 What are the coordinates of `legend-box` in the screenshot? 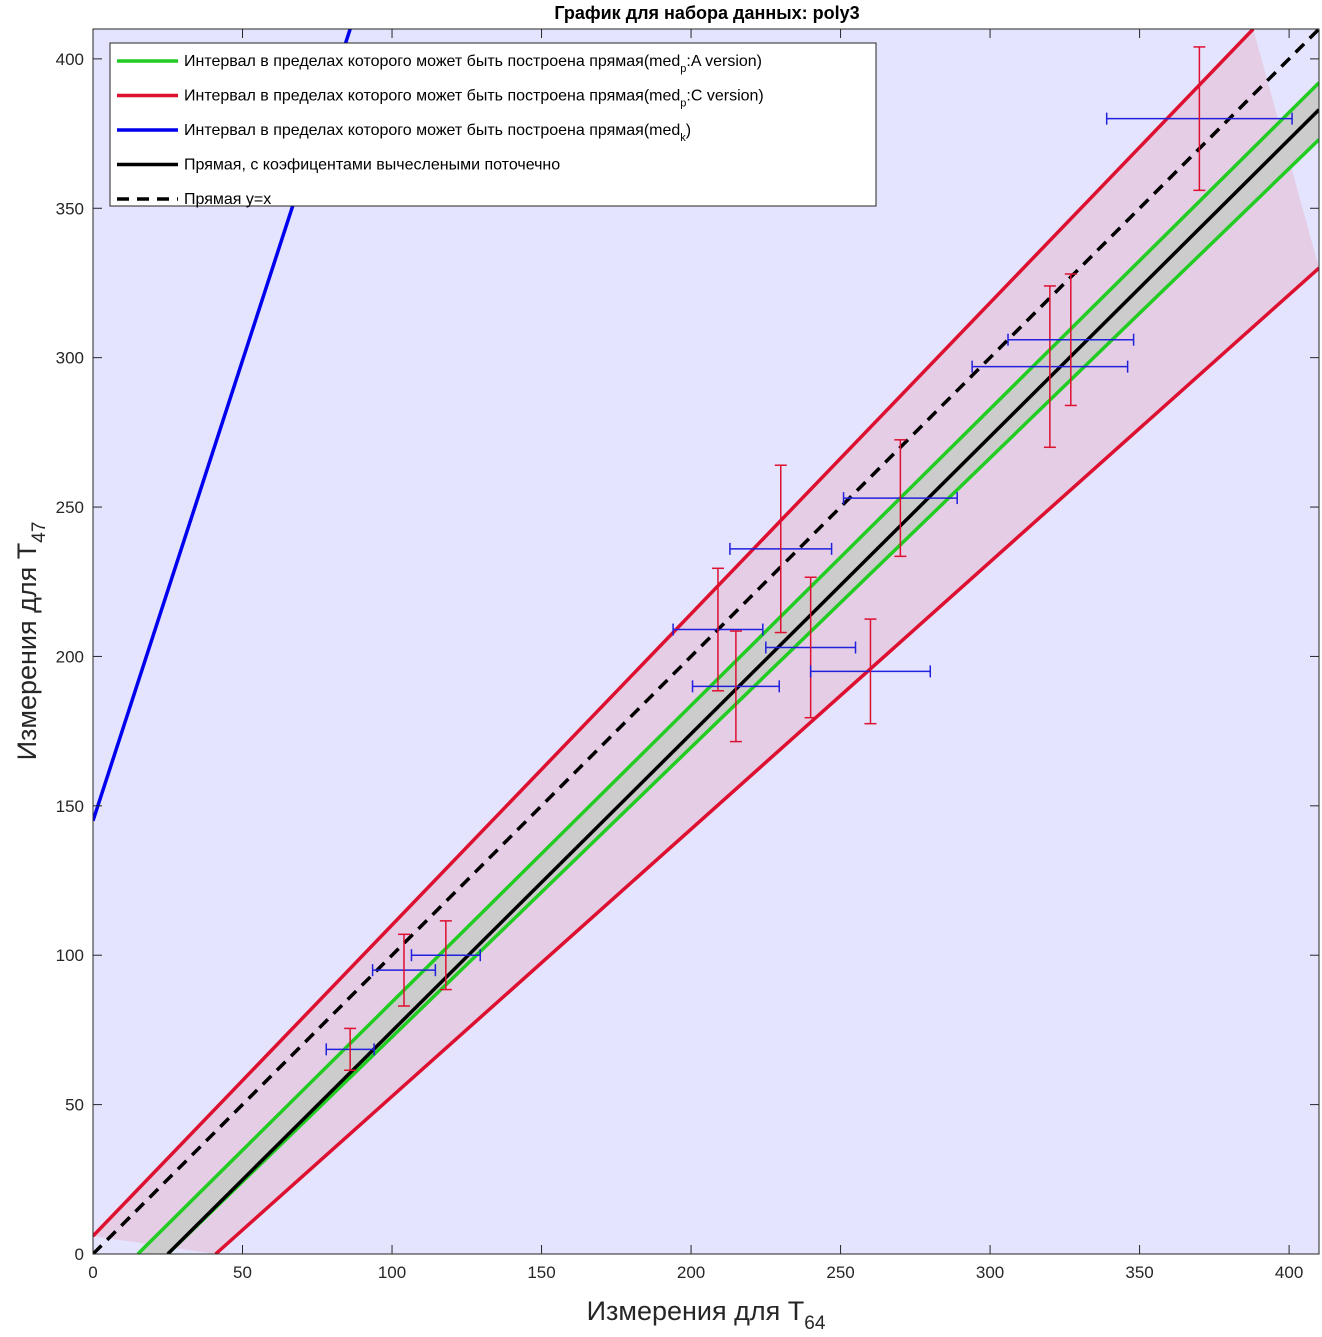 It's located at (493, 124).